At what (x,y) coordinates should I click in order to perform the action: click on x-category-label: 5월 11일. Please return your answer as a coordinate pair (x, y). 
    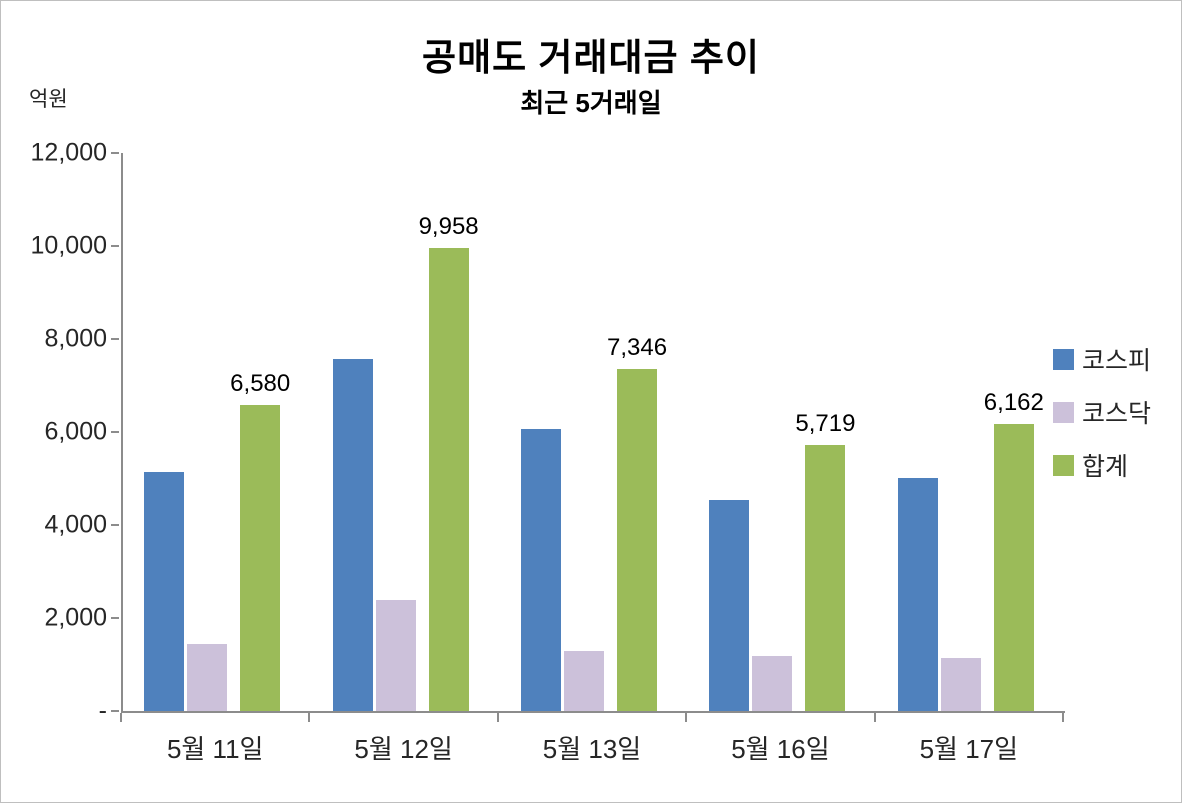
    Looking at the image, I should click on (215, 749).